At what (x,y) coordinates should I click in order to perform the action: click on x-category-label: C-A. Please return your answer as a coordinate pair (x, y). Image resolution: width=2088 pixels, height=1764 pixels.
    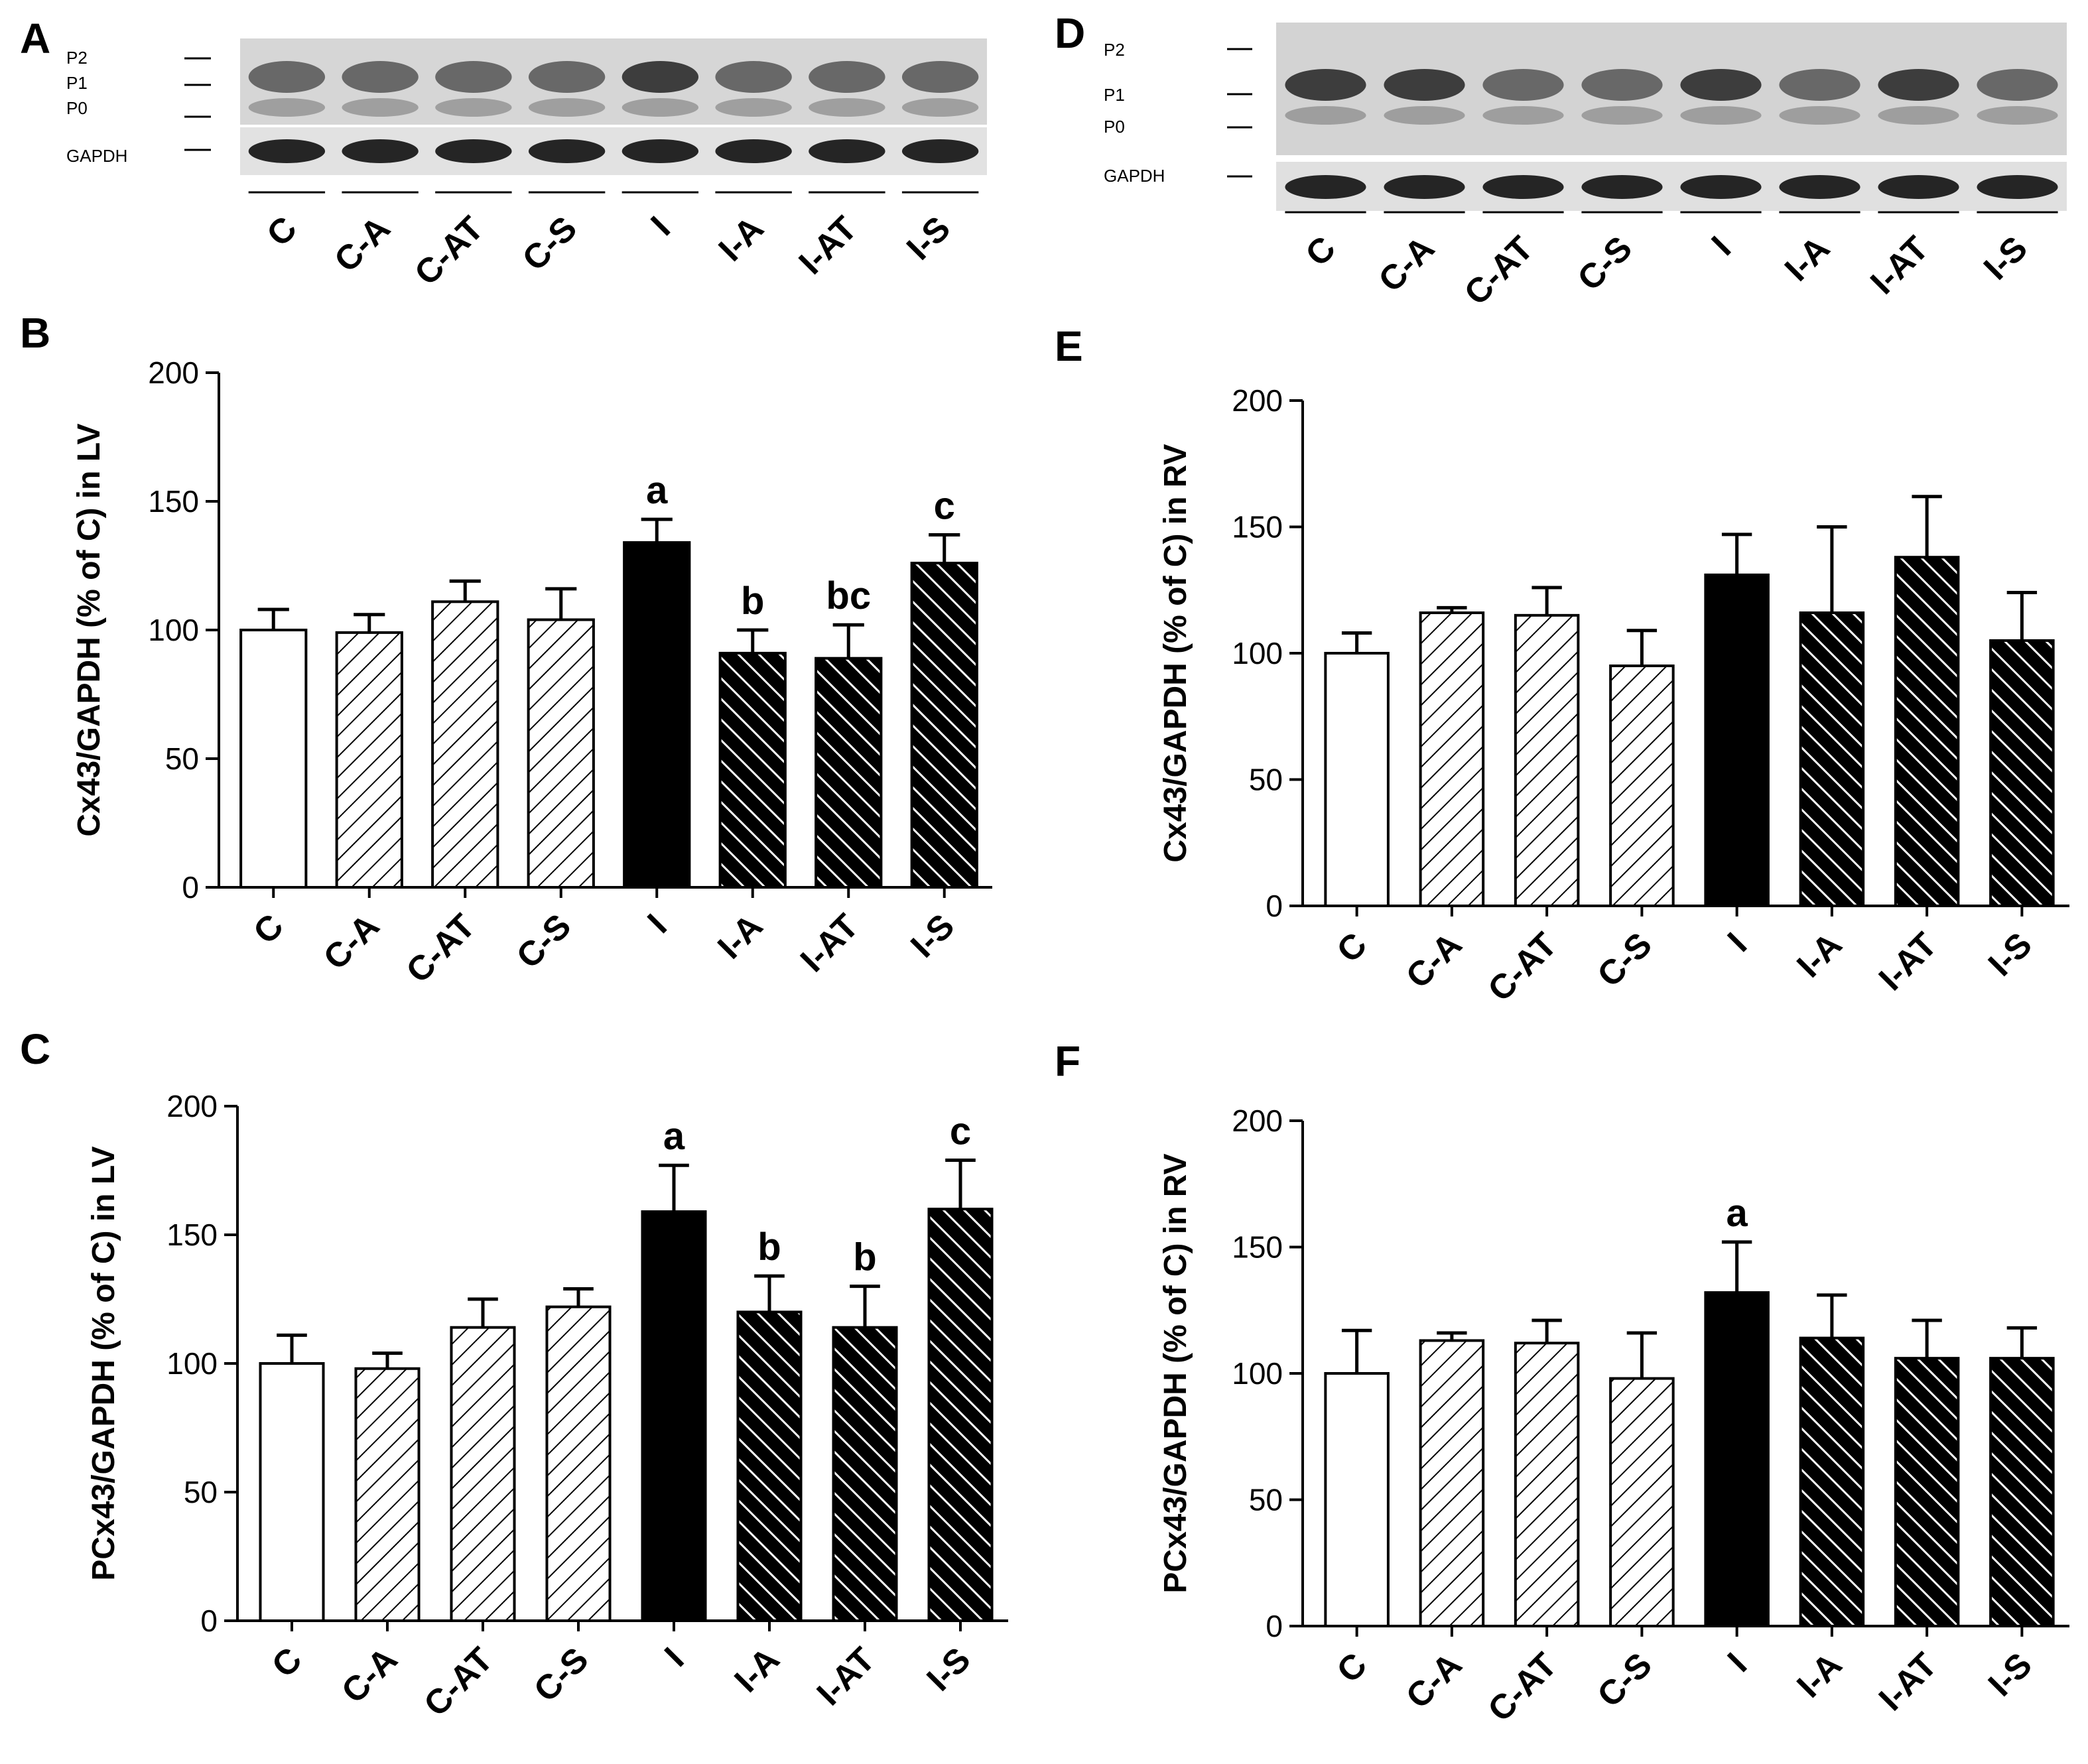
    Looking at the image, I should click on (369, 1675).